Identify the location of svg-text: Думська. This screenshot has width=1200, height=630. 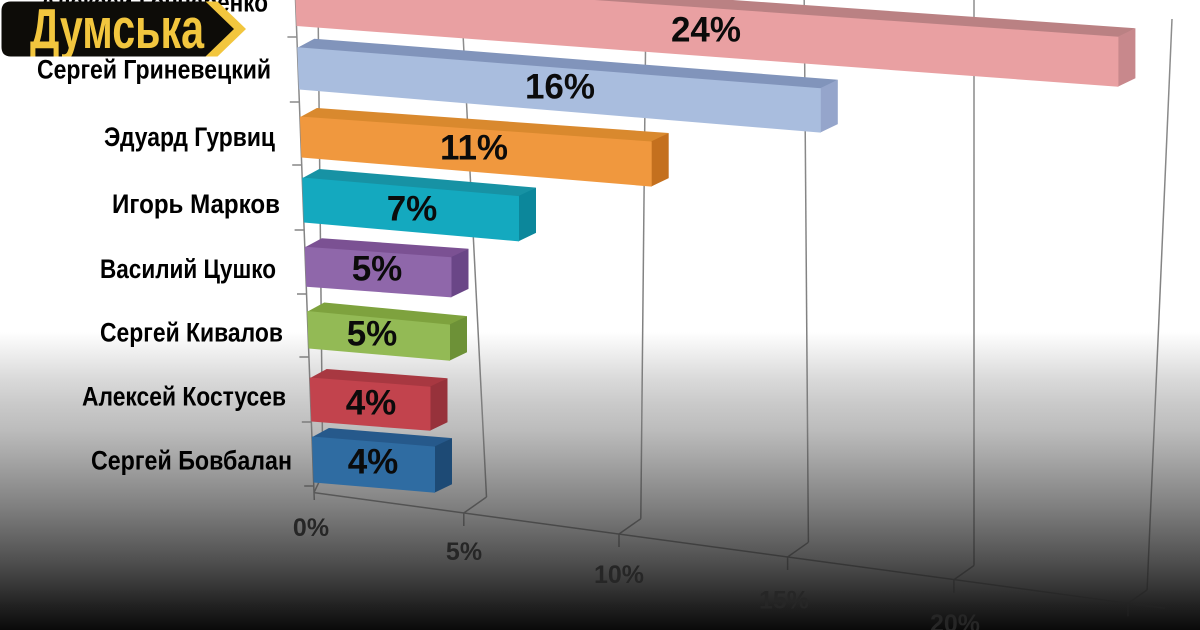
(117, 30).